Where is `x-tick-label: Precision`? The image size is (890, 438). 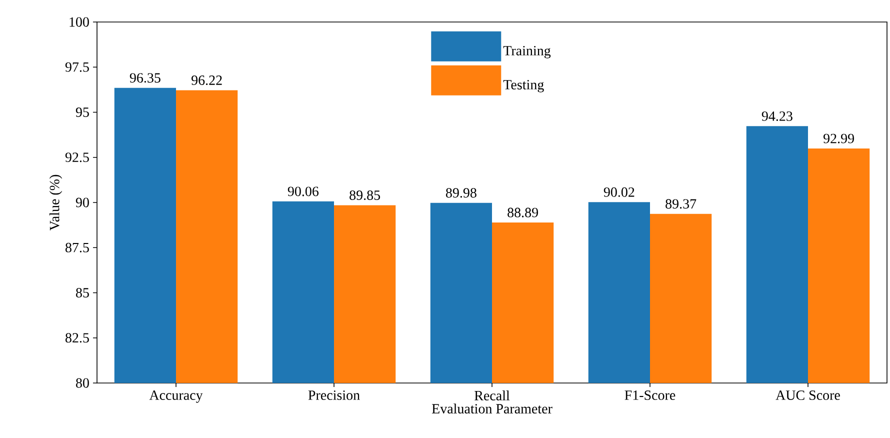 x-tick-label: Precision is located at coordinates (334, 395).